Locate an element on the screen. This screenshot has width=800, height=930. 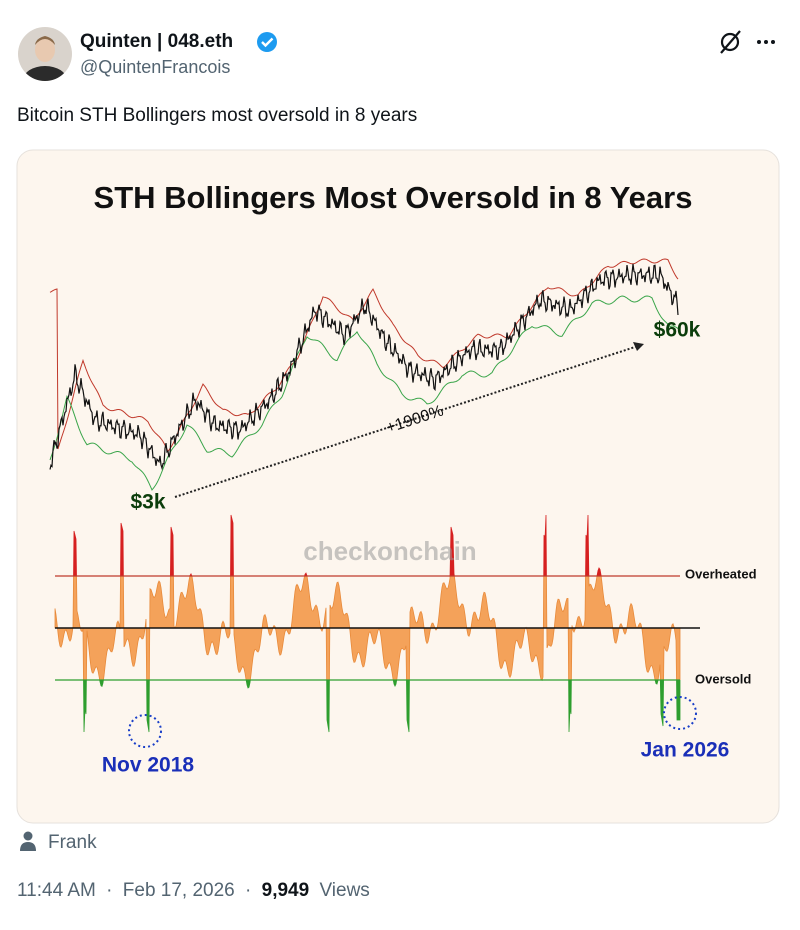
views-count: 9,949 is located at coordinates (286, 890).